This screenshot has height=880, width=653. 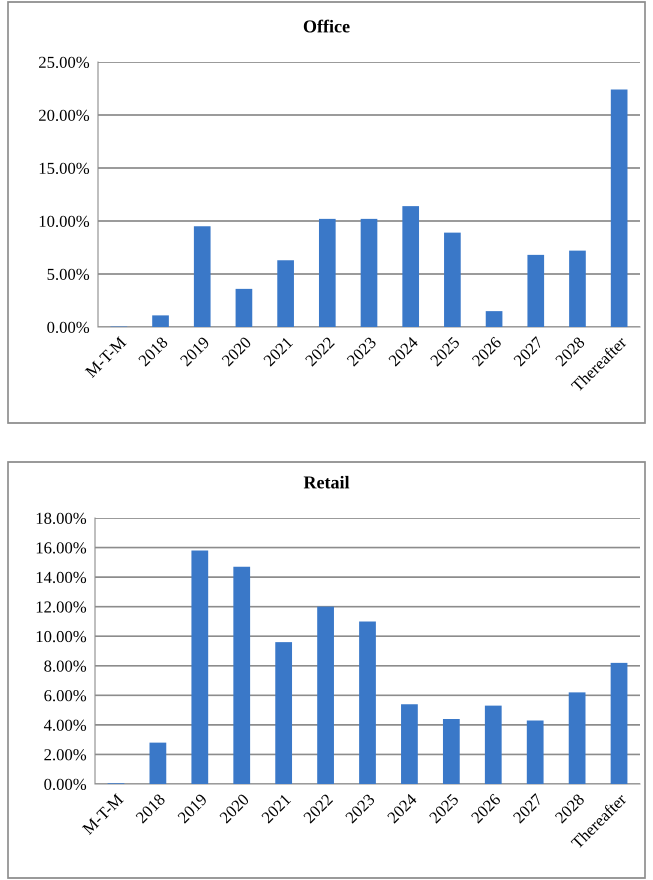 What do you see at coordinates (327, 26) in the screenshot?
I see `chart-title: Office` at bounding box center [327, 26].